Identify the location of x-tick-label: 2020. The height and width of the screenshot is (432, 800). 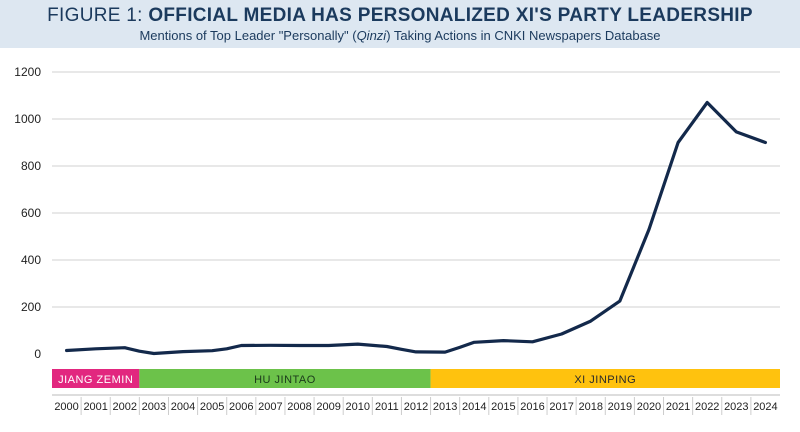
(649, 407).